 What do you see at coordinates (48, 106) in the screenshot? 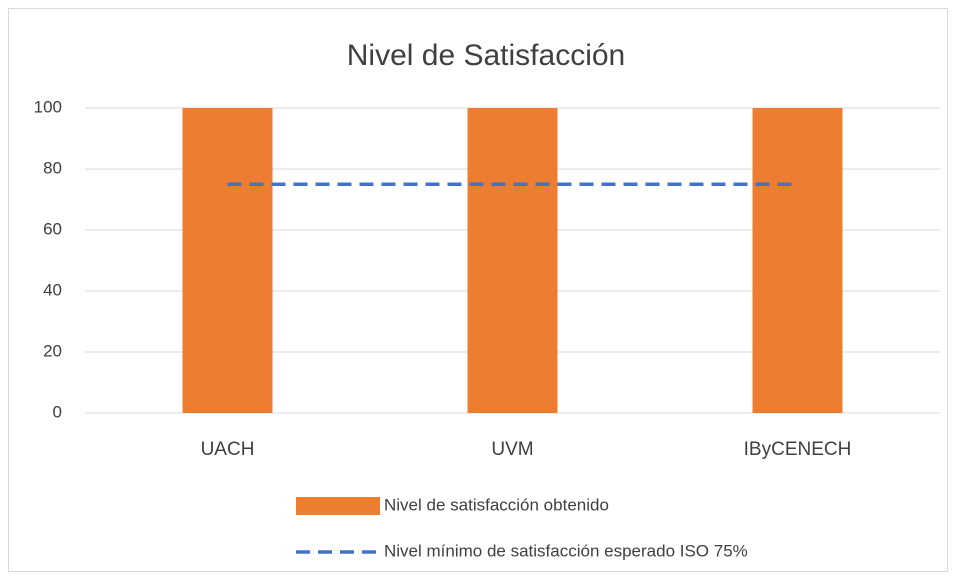
I see `y-tick-label: 100` at bounding box center [48, 106].